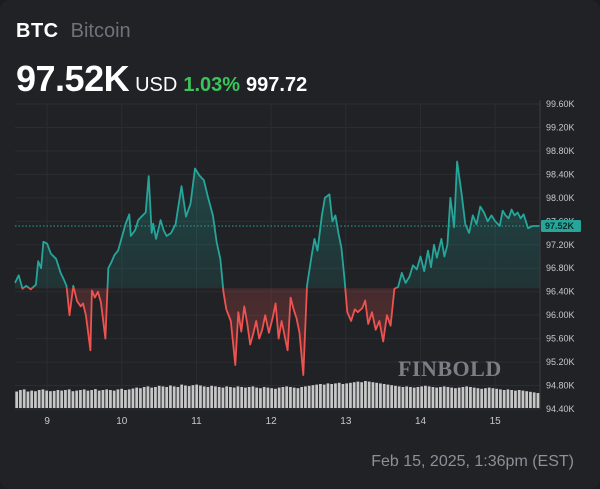 This screenshot has width=600, height=489. I want to click on y-tick-label: 95.20K, so click(560, 362).